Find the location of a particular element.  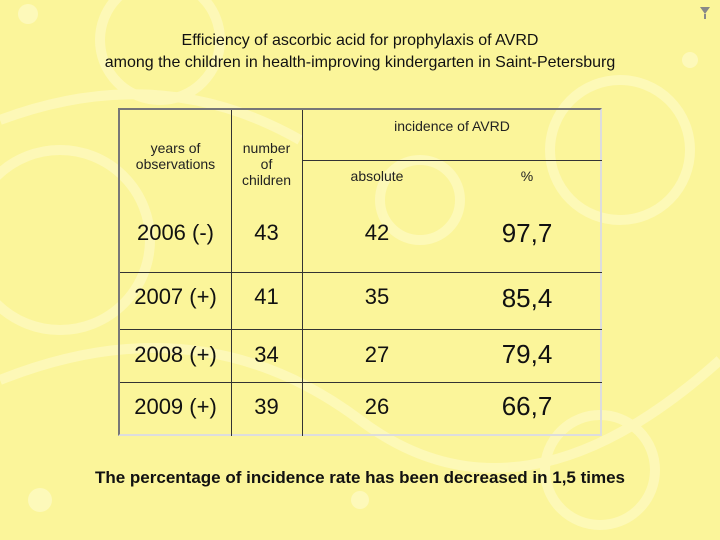

header-children-line-3: children is located at coordinates (266, 180).